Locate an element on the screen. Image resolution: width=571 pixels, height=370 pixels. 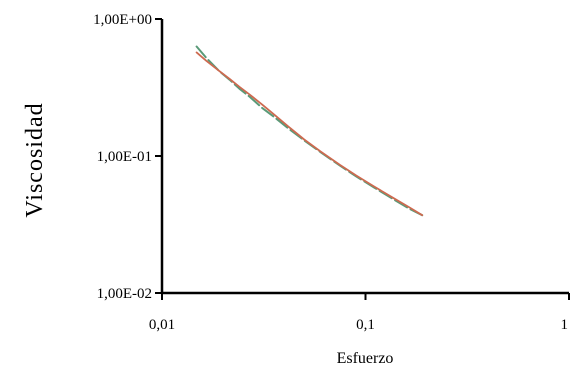
x-axis-label: Esfuerzo is located at coordinates (365, 358).